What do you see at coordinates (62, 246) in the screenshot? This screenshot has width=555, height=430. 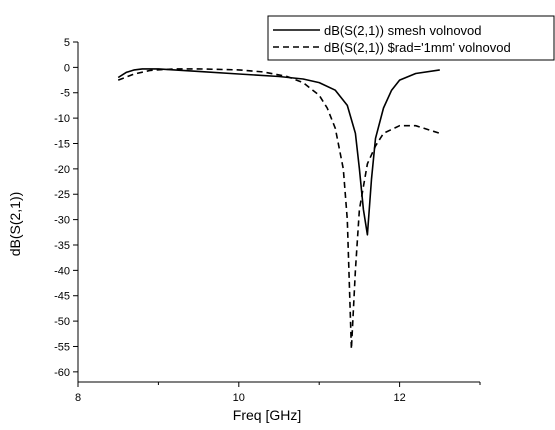 I see `y-tick-label: -35` at bounding box center [62, 246].